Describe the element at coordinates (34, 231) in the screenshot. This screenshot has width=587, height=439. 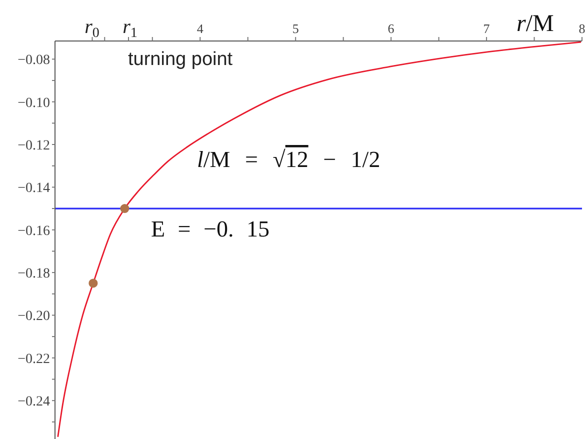
I see `y-tick-label: −0.16` at that location.